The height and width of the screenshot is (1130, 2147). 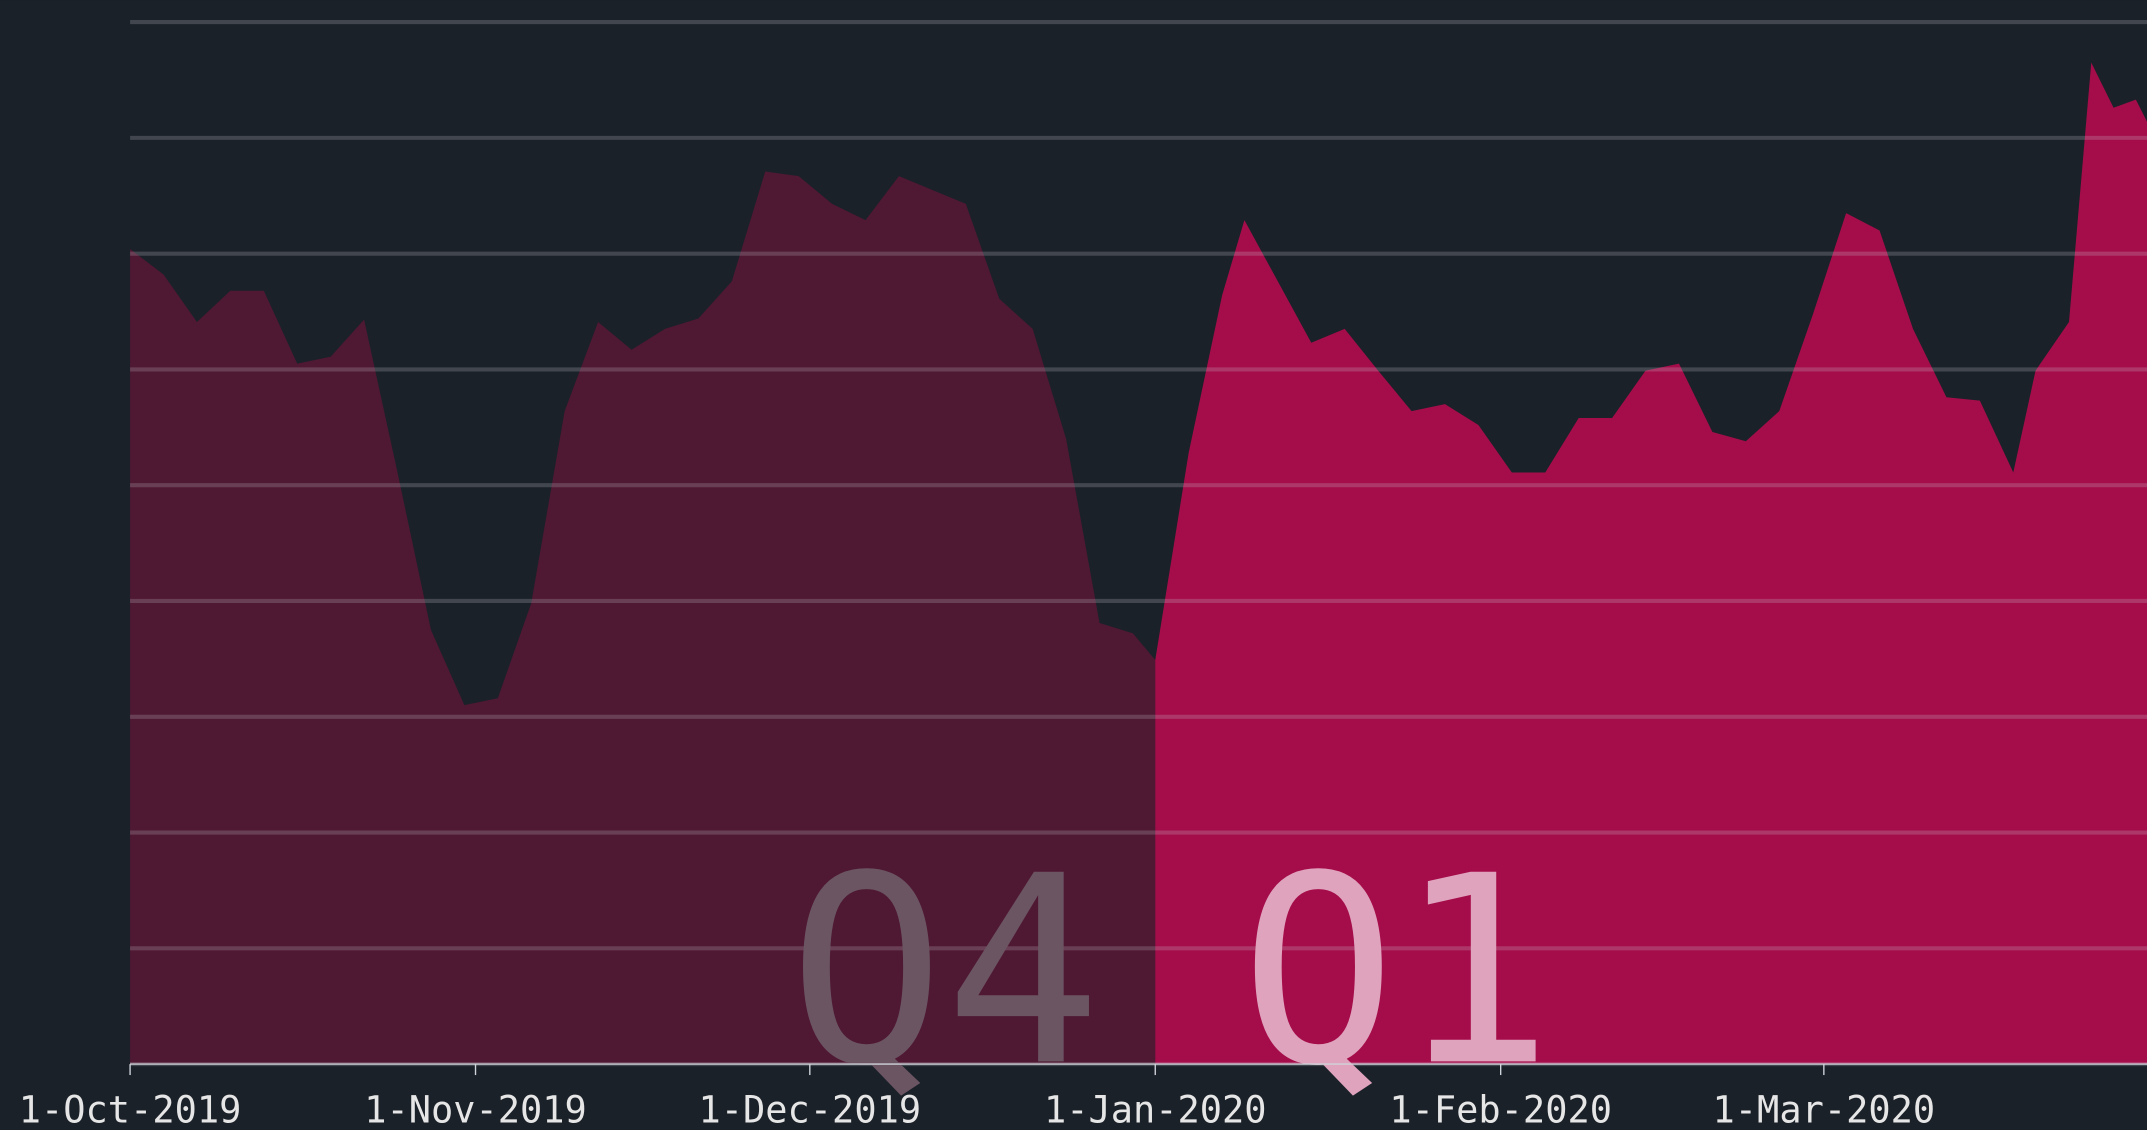 What do you see at coordinates (1396, 972) in the screenshot?
I see `series-label: Q1` at bounding box center [1396, 972].